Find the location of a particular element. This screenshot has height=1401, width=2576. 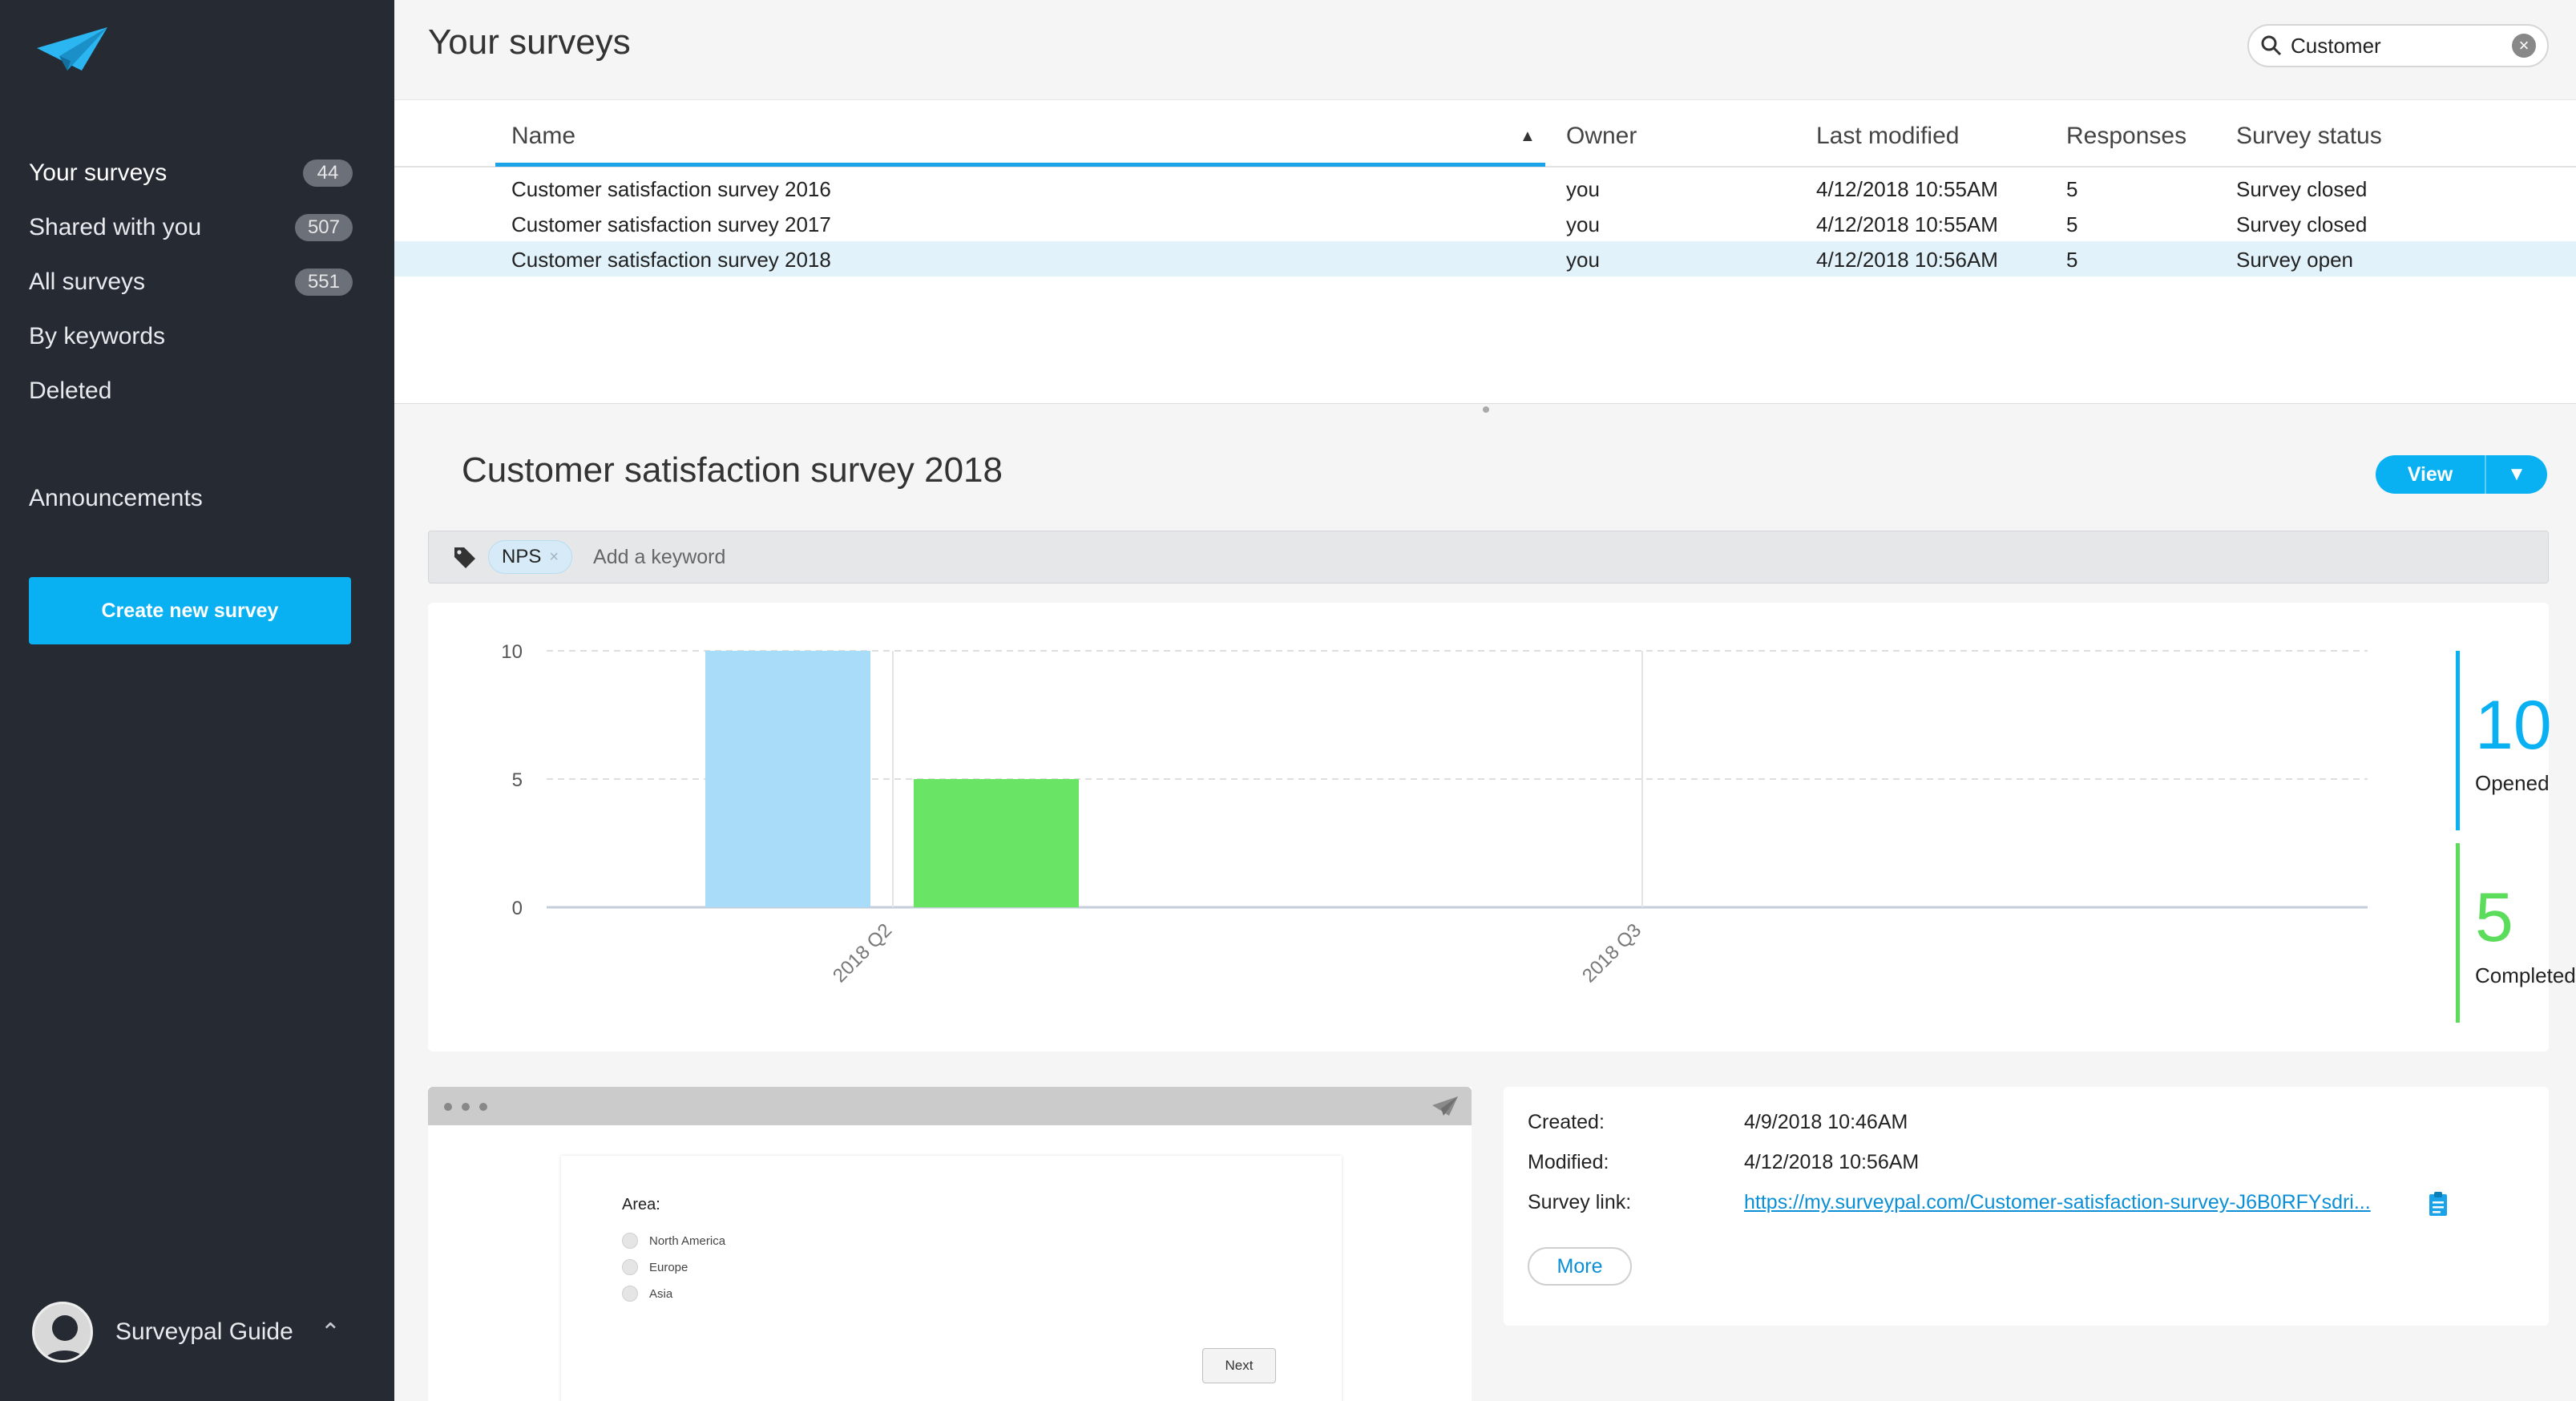

column-header-owner: Owner is located at coordinates (1601, 136).